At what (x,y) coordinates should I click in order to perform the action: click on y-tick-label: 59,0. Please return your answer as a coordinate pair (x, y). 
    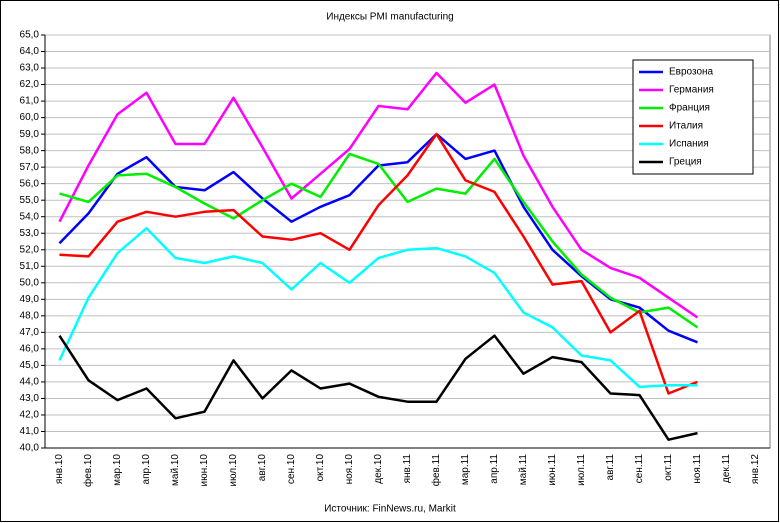
    Looking at the image, I should click on (30, 134).